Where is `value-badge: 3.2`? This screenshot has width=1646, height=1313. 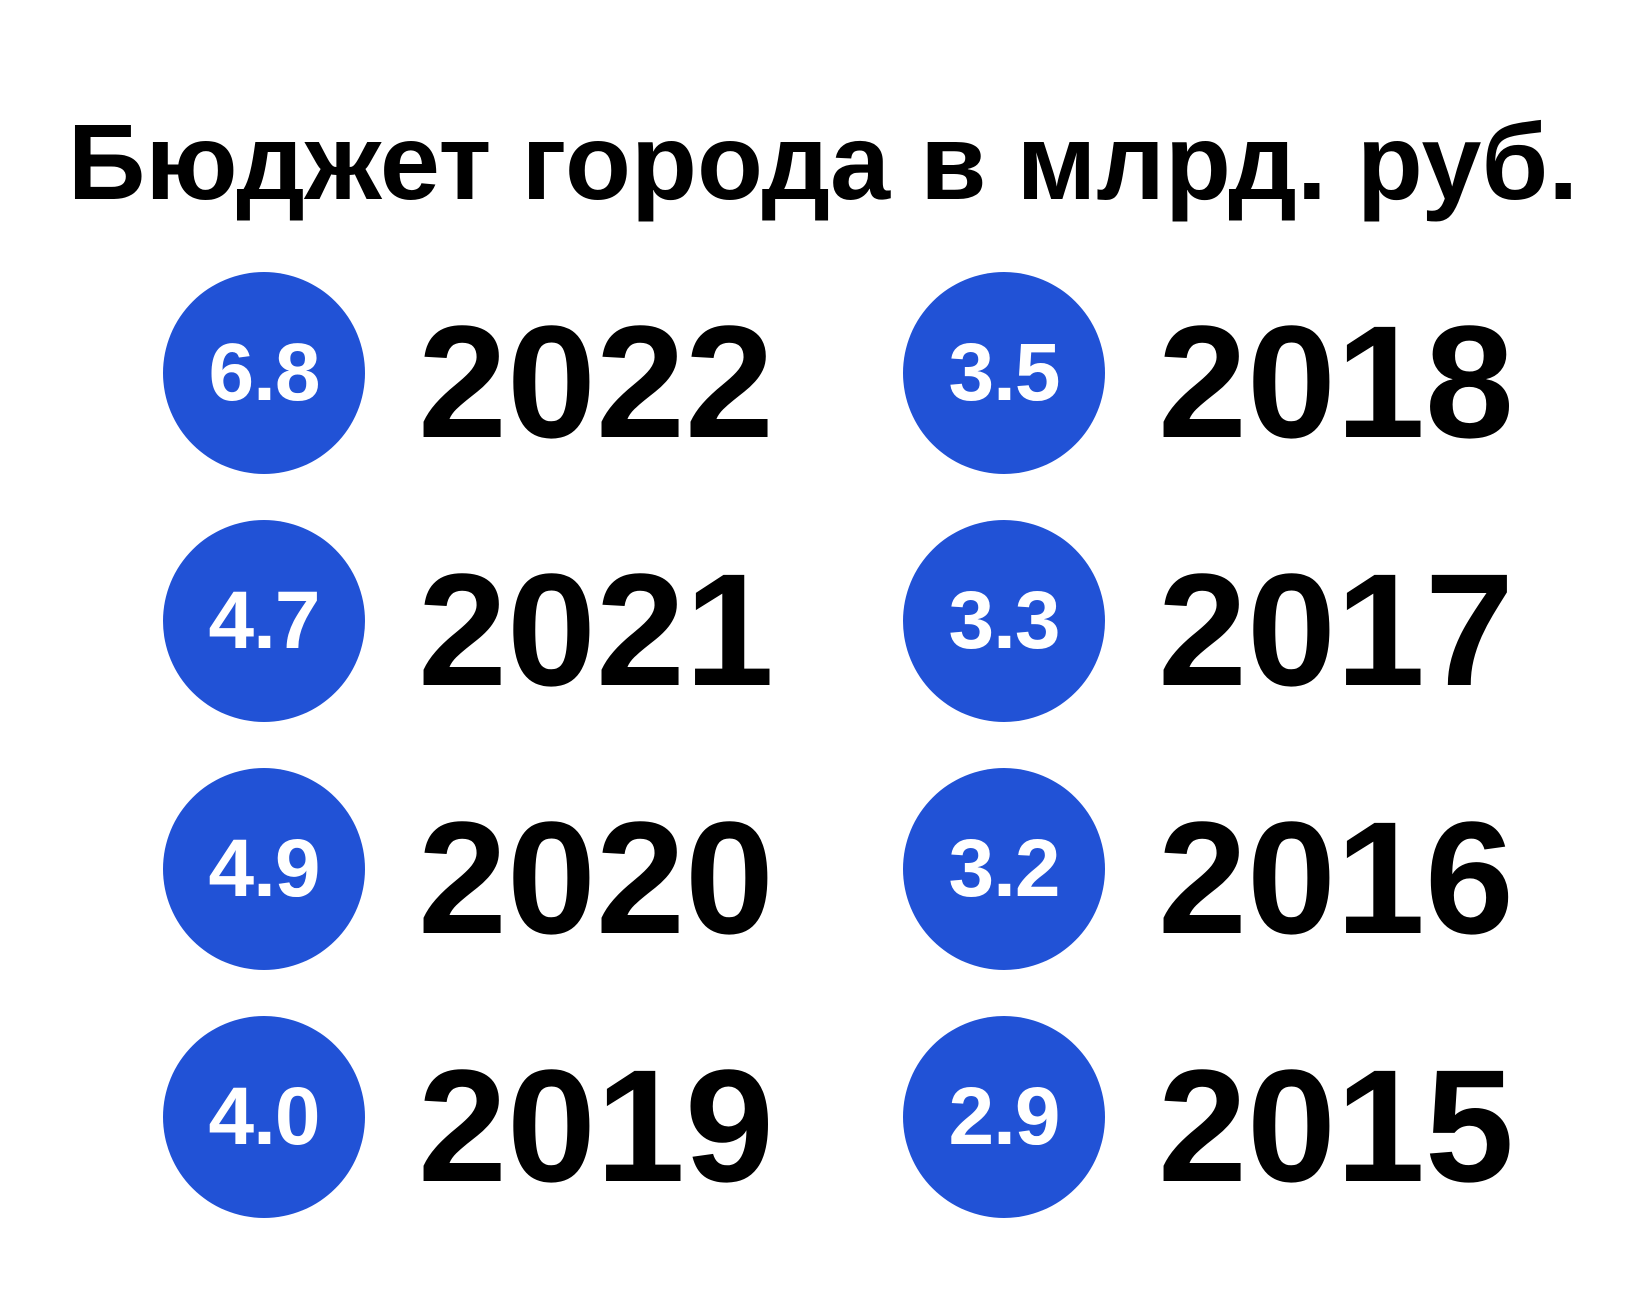
value-badge: 3.2 is located at coordinates (1004, 869).